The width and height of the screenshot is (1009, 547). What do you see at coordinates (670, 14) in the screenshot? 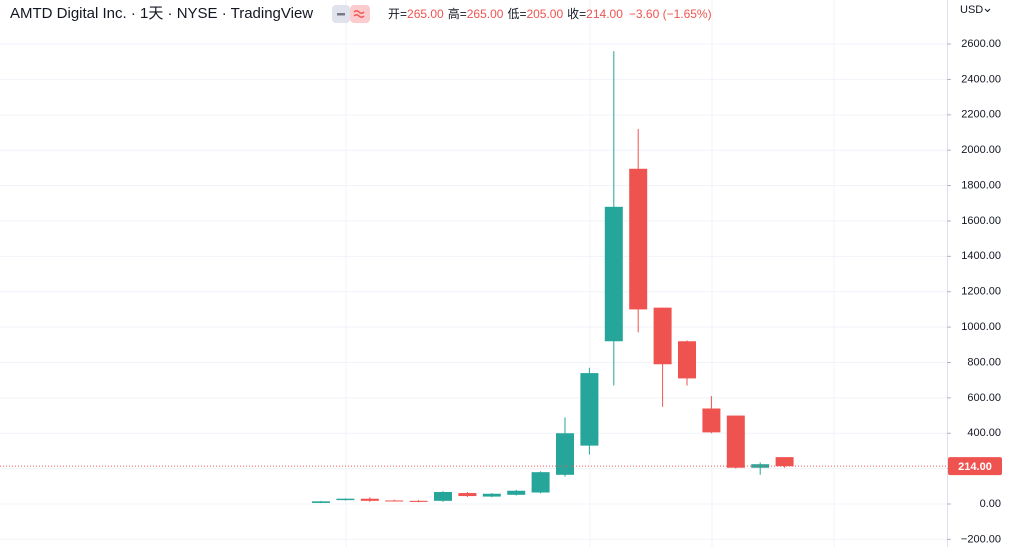
I see `legend-change: −3.60 (−1.65%)` at bounding box center [670, 14].